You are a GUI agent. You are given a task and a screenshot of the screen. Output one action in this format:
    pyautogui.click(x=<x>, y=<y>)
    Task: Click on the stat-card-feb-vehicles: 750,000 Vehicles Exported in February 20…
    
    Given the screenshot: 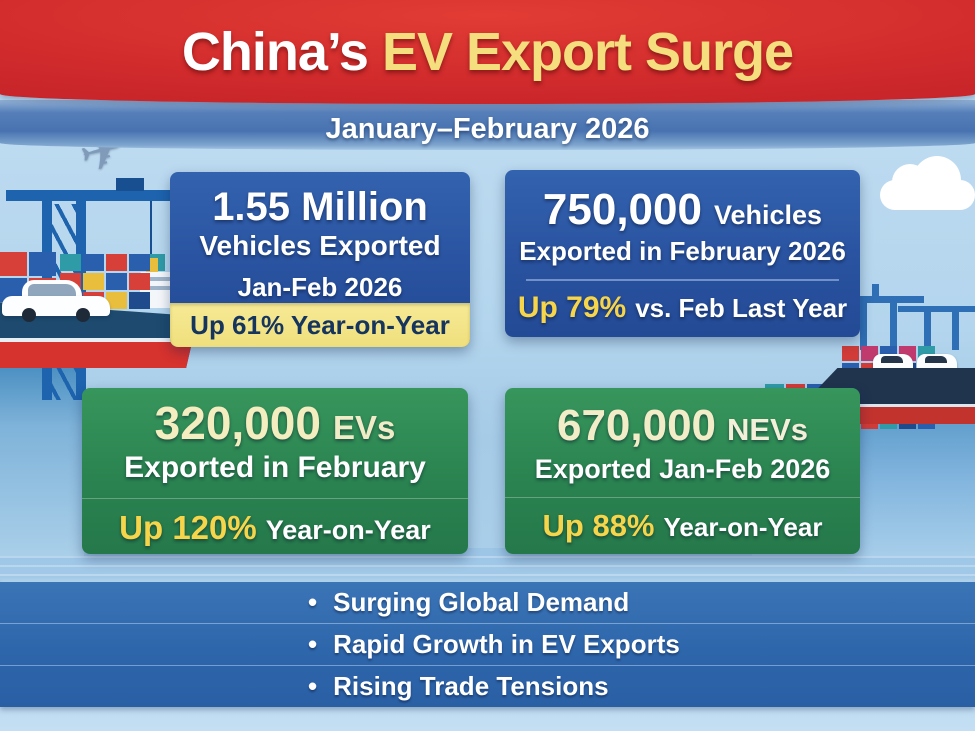 What is the action you would take?
    pyautogui.click(x=682, y=253)
    